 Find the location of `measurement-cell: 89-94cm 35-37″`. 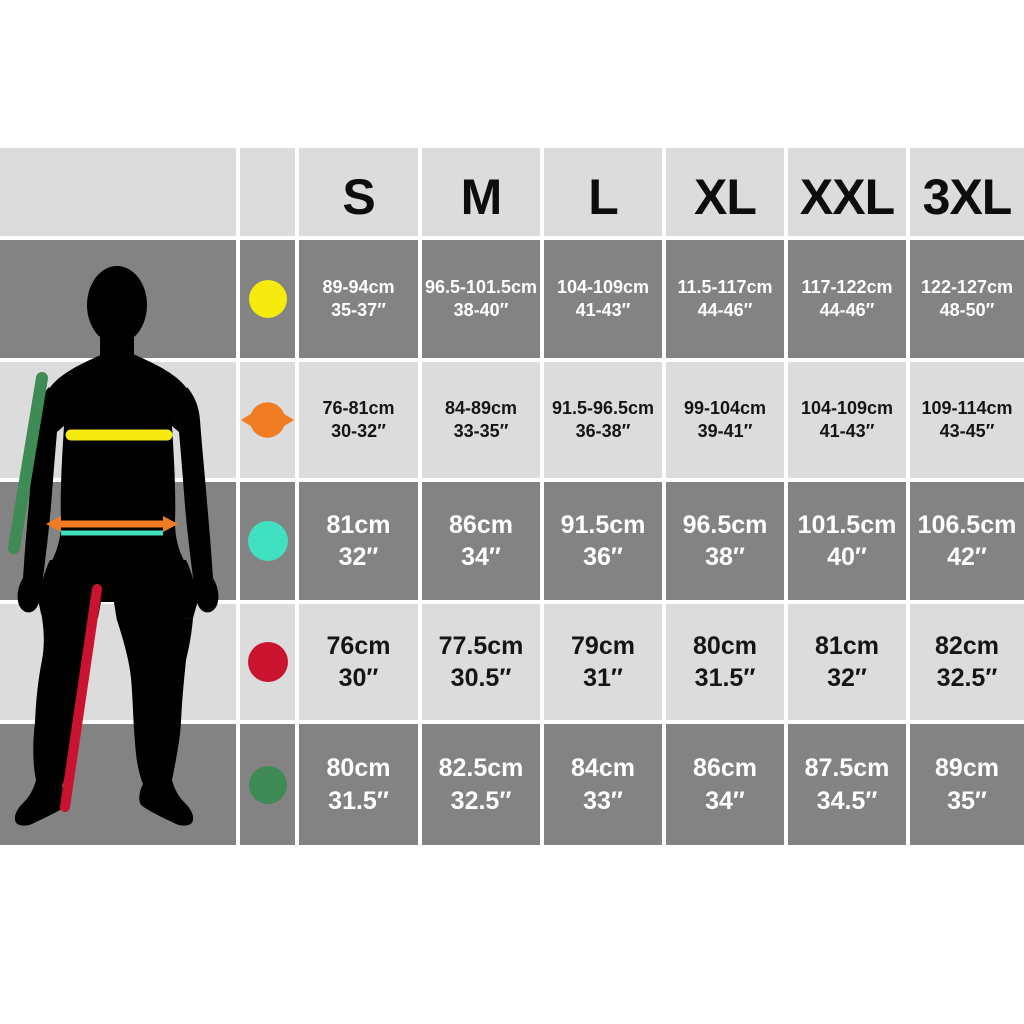

measurement-cell: 89-94cm 35-37″ is located at coordinates (358, 299).